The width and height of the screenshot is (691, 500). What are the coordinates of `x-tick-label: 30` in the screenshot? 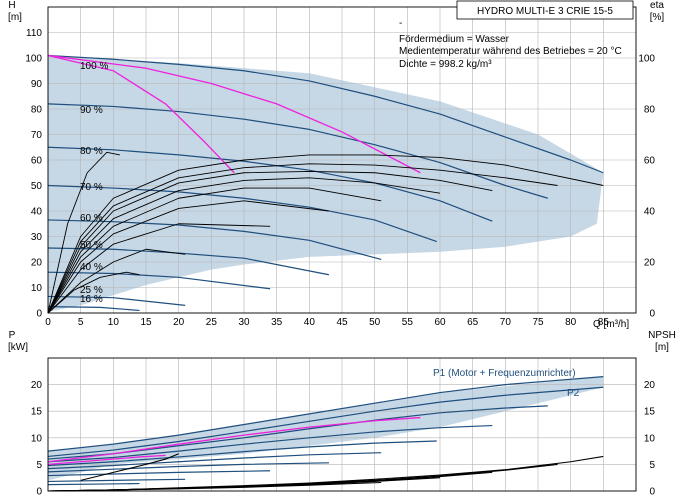 It's located at (244, 322).